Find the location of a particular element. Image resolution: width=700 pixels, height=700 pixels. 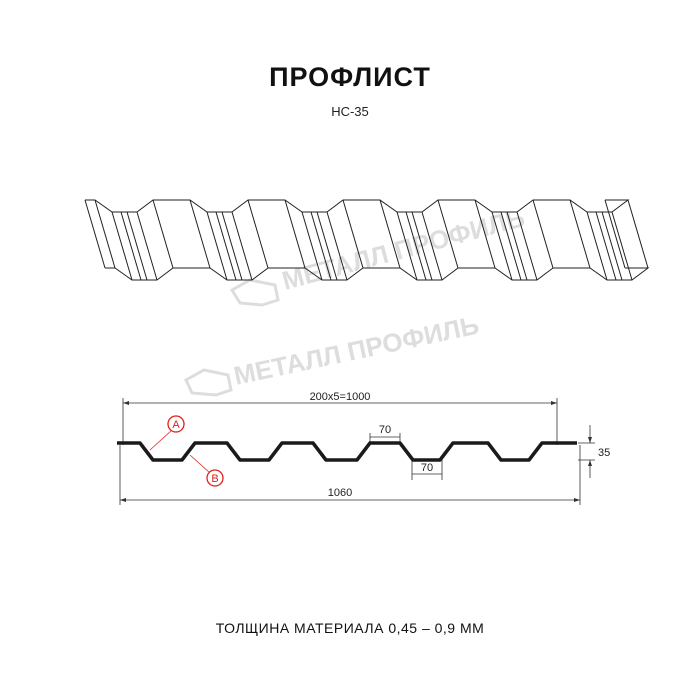

watermark-logo-bottom: МЕТАЛЛ ПРОФИЛЬ is located at coordinates (333, 353).